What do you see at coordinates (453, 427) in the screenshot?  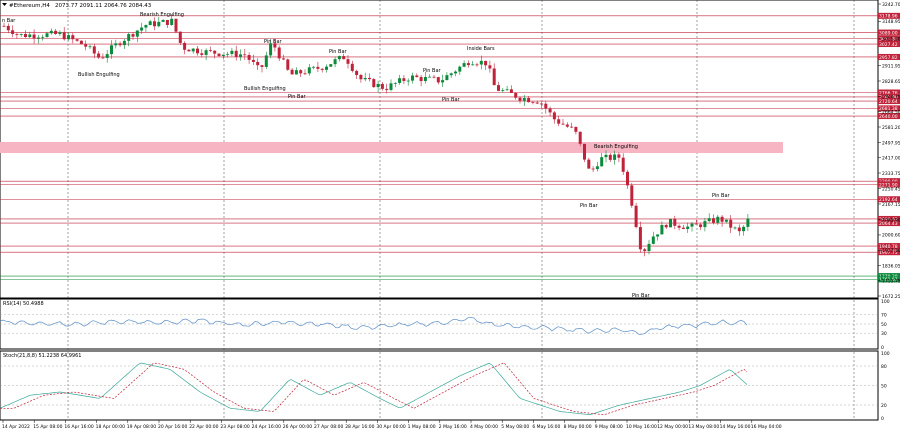 I see `time-tick-label: 2 May 16:00` at bounding box center [453, 427].